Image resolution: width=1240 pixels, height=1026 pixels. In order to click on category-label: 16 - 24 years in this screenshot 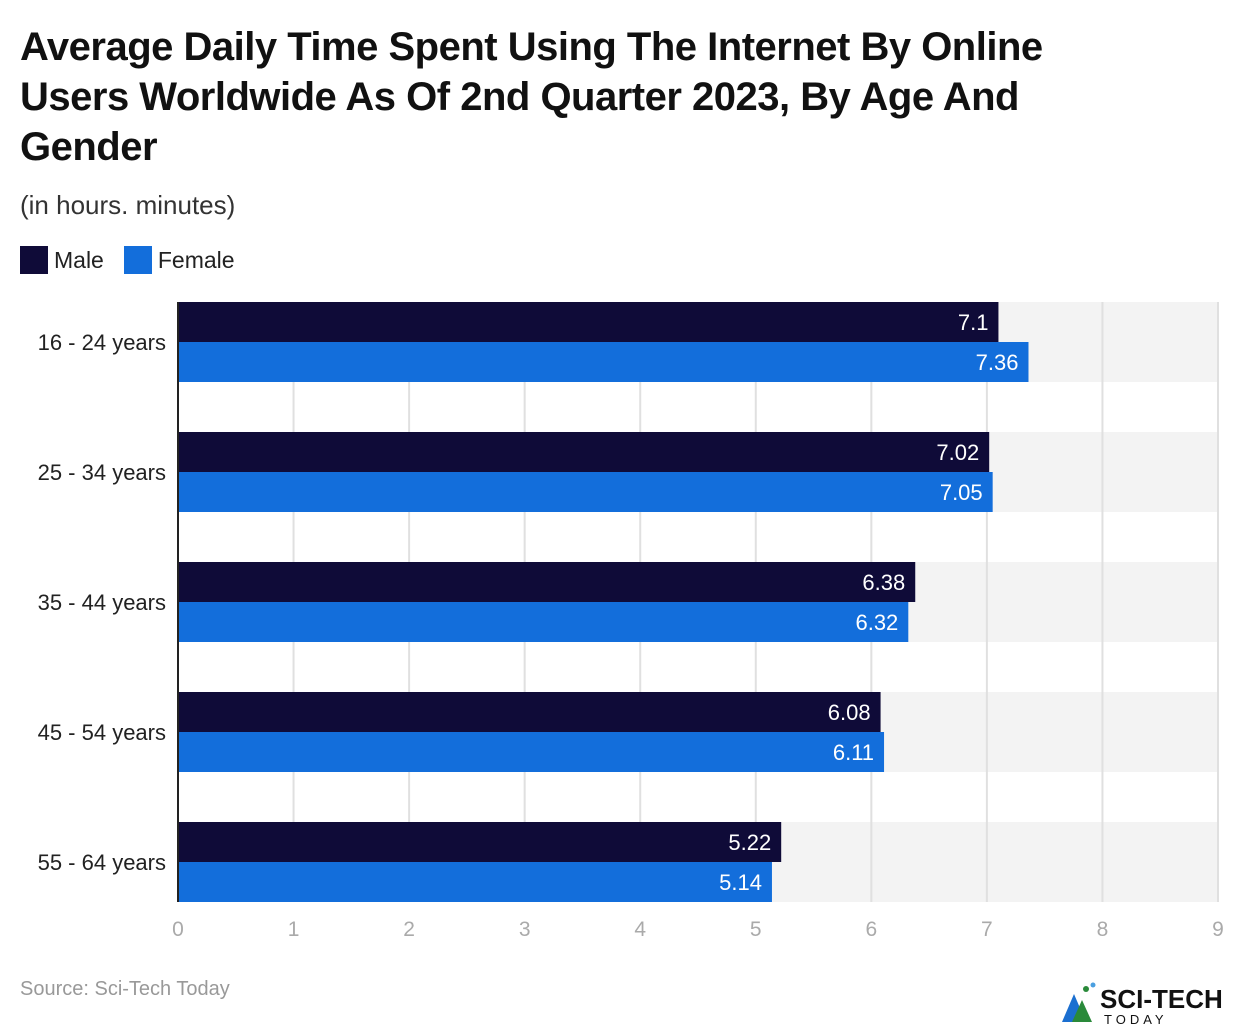, I will do `click(102, 342)`.